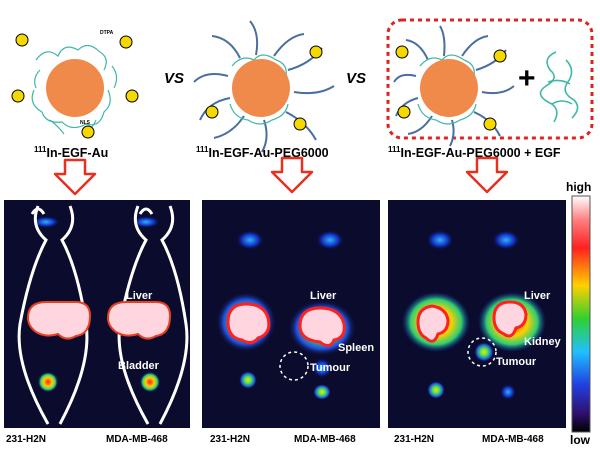 The height and width of the screenshot is (450, 600). I want to click on mouse-label-p3-right: MDA-MB-468, so click(513, 439).